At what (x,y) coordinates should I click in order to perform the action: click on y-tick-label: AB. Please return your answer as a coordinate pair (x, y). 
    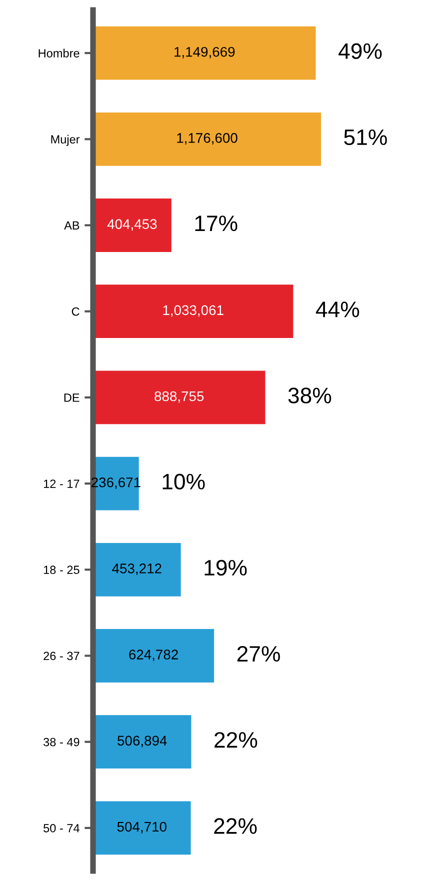
    Looking at the image, I should click on (72, 225).